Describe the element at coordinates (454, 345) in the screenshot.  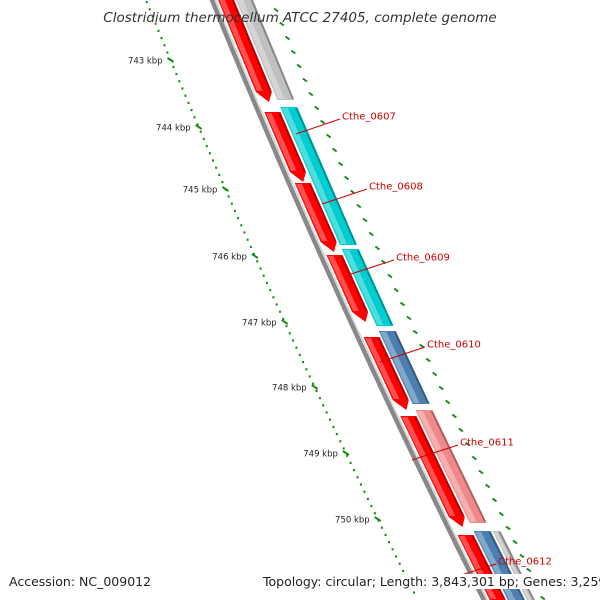
I see `gene-label: Cthe_0610` at that location.